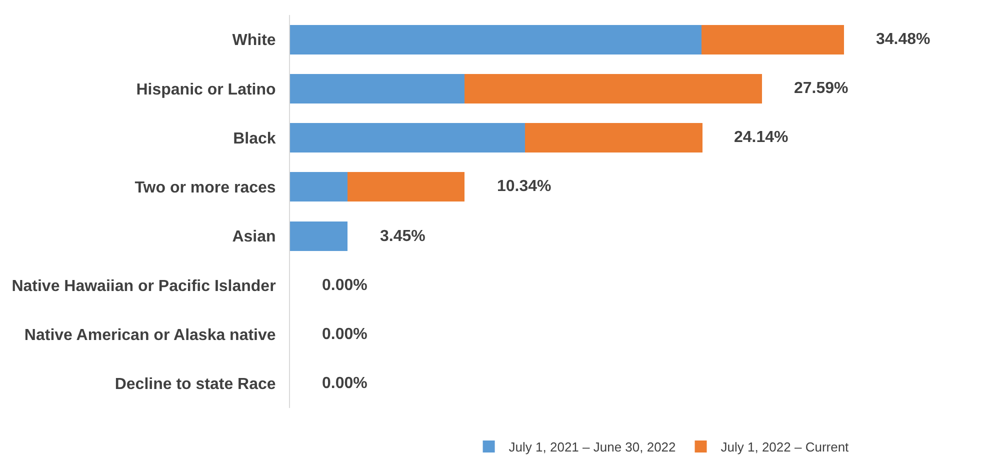 The width and height of the screenshot is (981, 474). I want to click on annotation: 3.45%, so click(403, 236).